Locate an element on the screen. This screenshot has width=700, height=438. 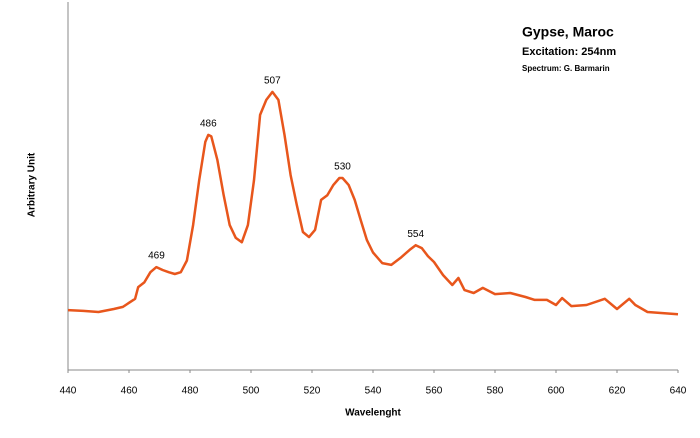
x-tick-label: 540 is located at coordinates (373, 391).